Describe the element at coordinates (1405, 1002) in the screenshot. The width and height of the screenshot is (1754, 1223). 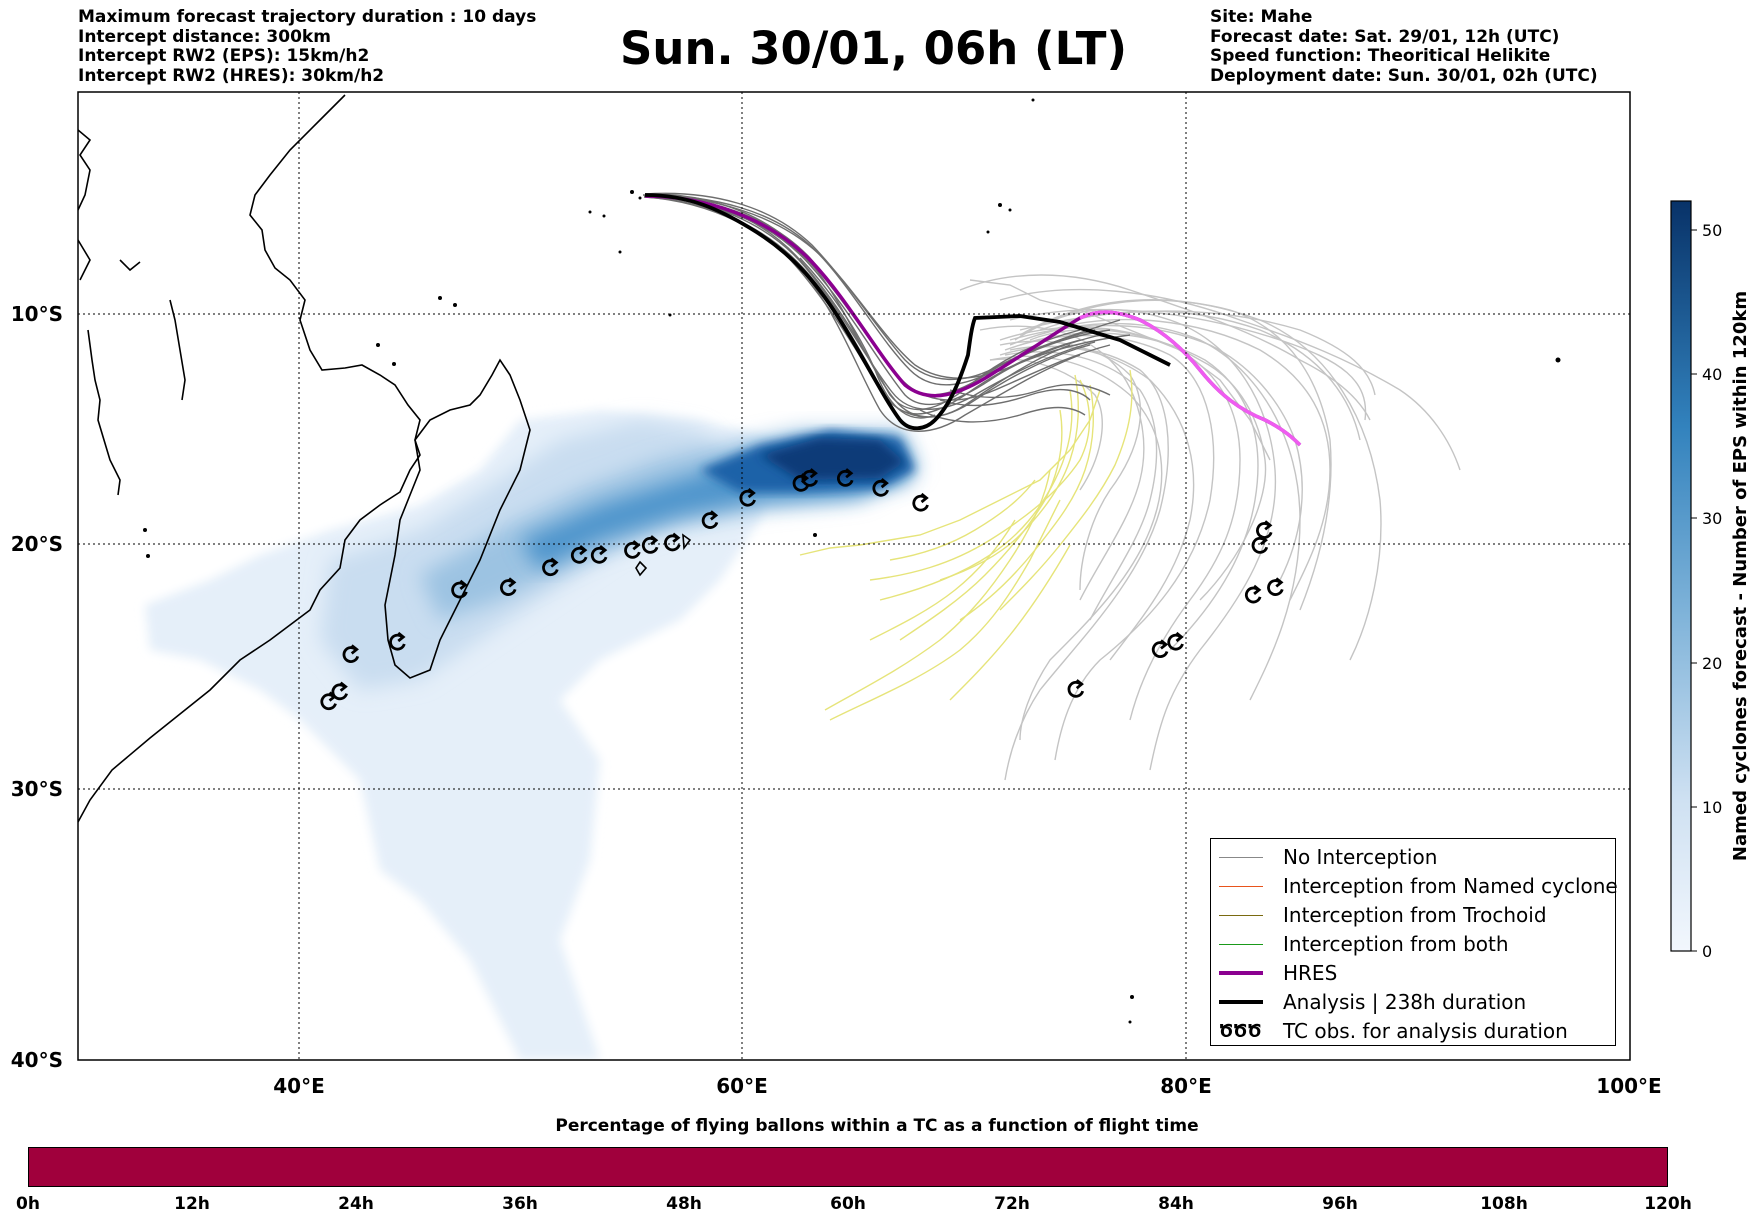
I see `legend-label: Analysis | 238h duration` at that location.